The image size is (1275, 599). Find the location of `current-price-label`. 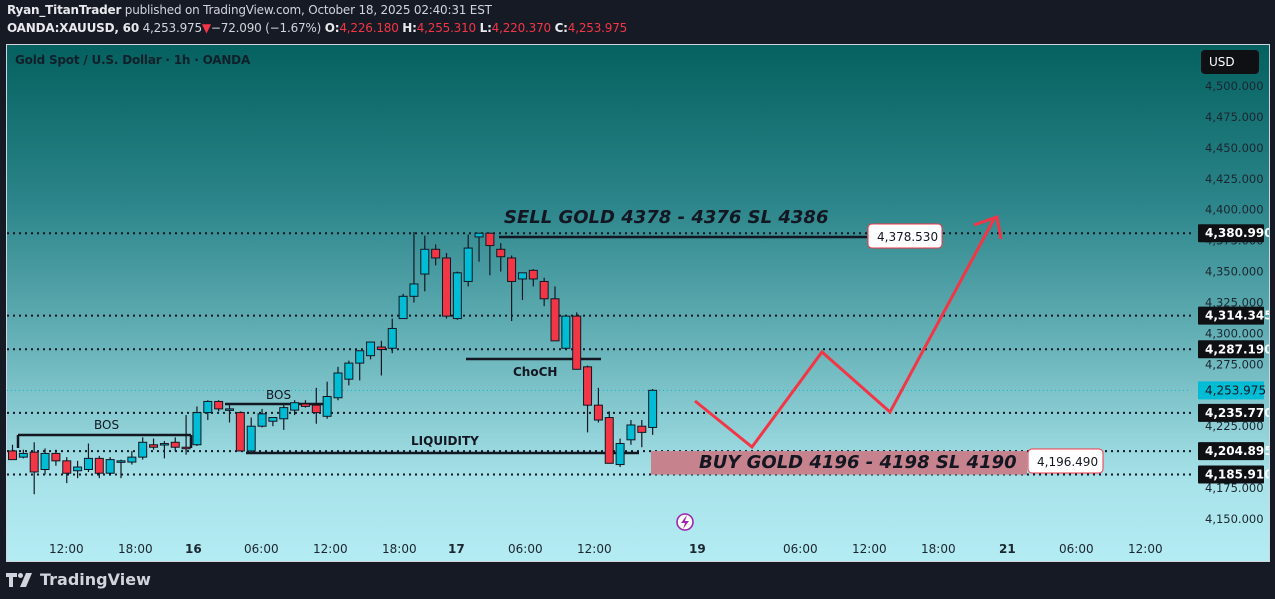

current-price-label is located at coordinates (1231, 390).